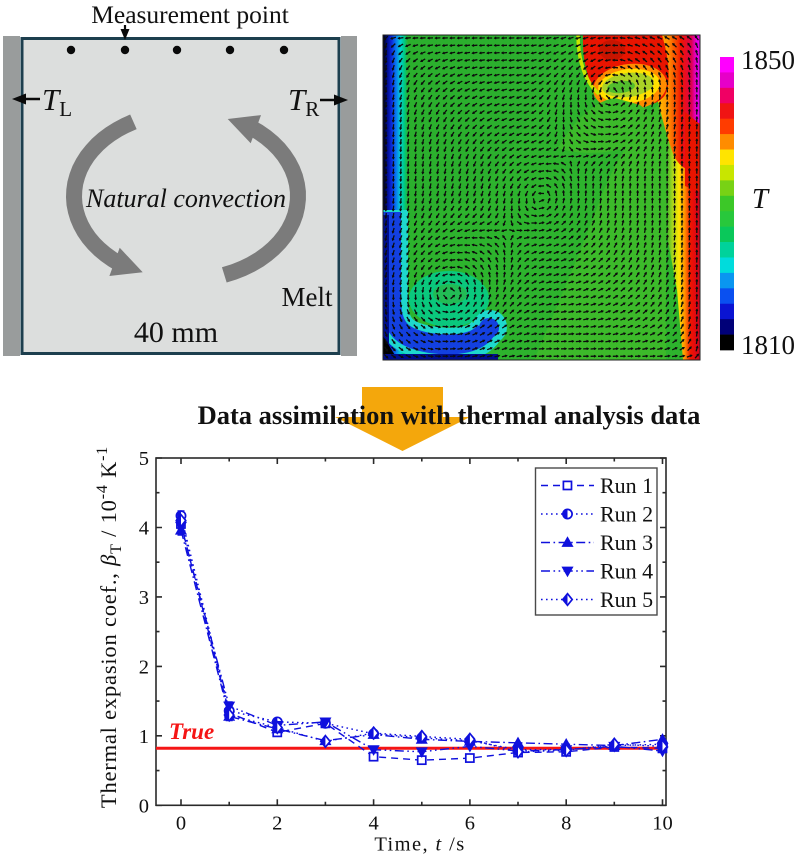 The image size is (800, 868). Describe the element at coordinates (761, 199) in the screenshot. I see `svg-text: T` at that location.